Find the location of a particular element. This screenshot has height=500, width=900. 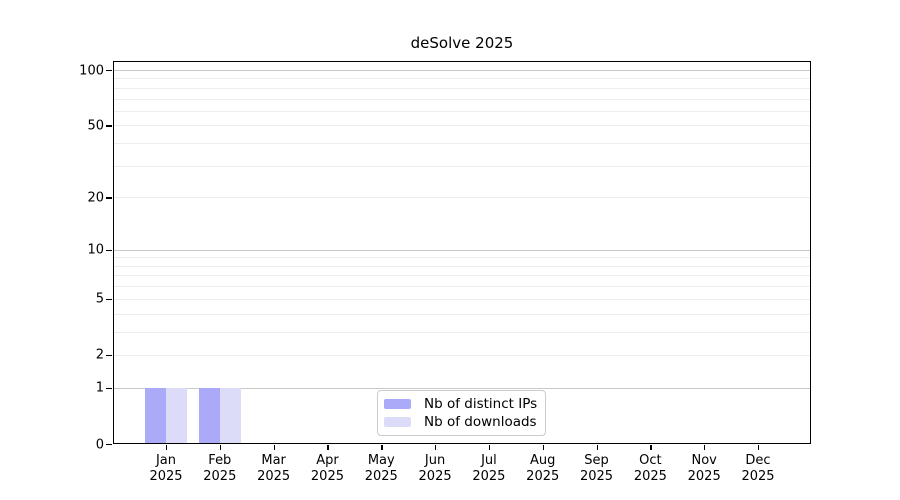

x-tick-label: Mar 2025 is located at coordinates (274, 468).